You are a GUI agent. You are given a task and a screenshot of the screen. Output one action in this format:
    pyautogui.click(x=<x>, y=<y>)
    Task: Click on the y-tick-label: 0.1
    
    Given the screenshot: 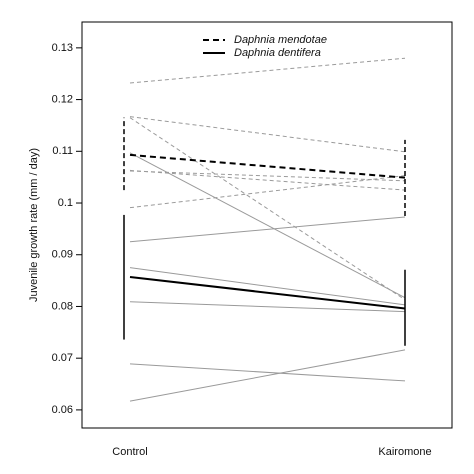 What is the action you would take?
    pyautogui.click(x=65, y=203)
    